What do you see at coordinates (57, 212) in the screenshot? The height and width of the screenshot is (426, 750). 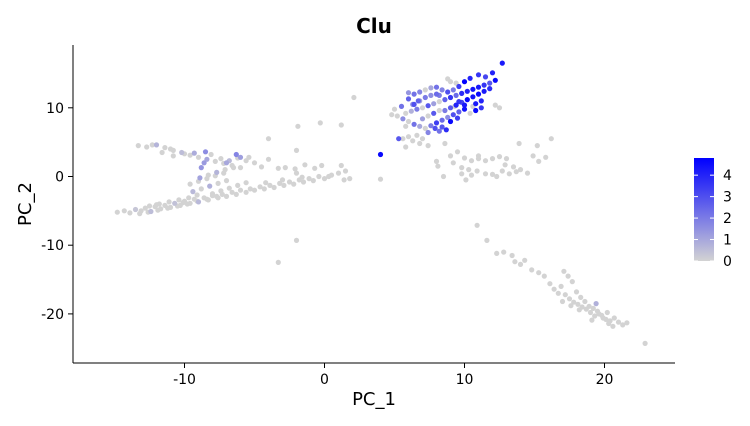 I see `y-axis-ticks: -20 -10 0 10` at bounding box center [57, 212].